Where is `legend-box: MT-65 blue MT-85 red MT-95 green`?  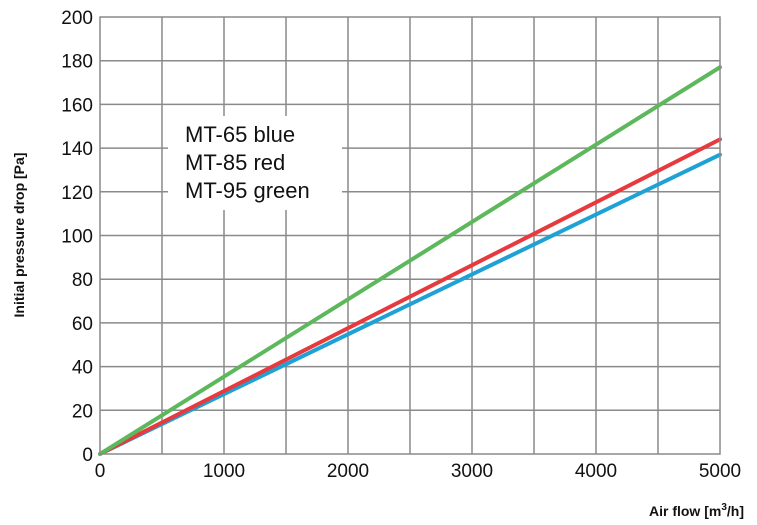
legend-box: MT-65 blue MT-85 red MT-95 green is located at coordinates (255, 163).